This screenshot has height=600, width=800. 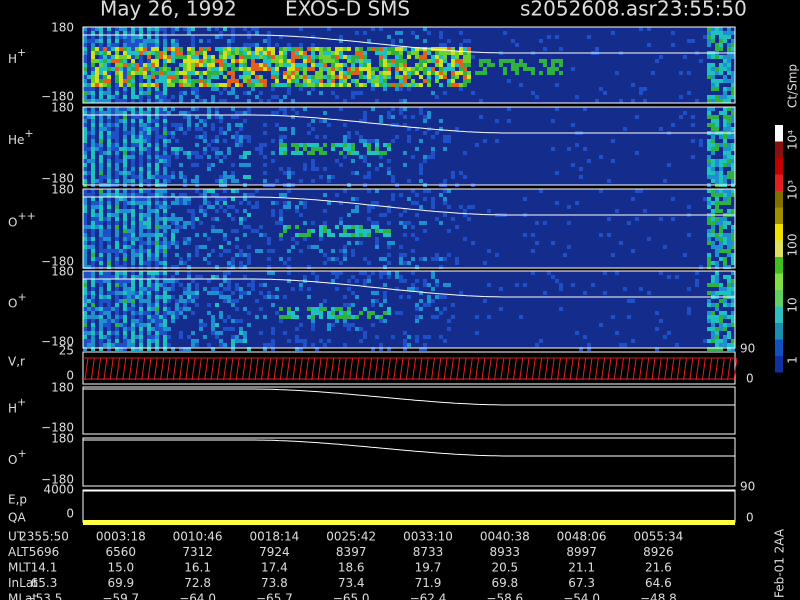 What do you see at coordinates (120, 583) in the screenshot?
I see `cell: 69.9` at bounding box center [120, 583].